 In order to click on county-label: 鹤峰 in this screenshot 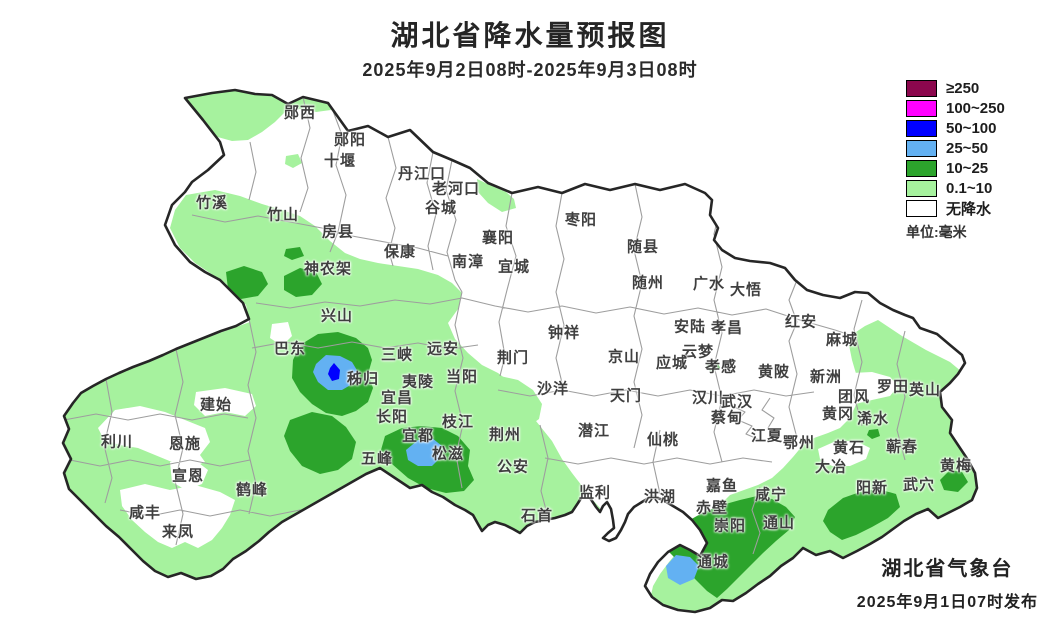, I will do `click(252, 490)`.